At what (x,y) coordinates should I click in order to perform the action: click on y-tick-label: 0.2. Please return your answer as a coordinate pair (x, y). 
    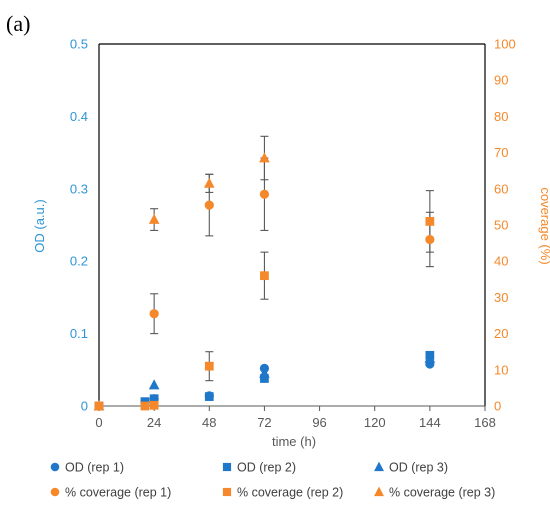
    Looking at the image, I should click on (79, 261).